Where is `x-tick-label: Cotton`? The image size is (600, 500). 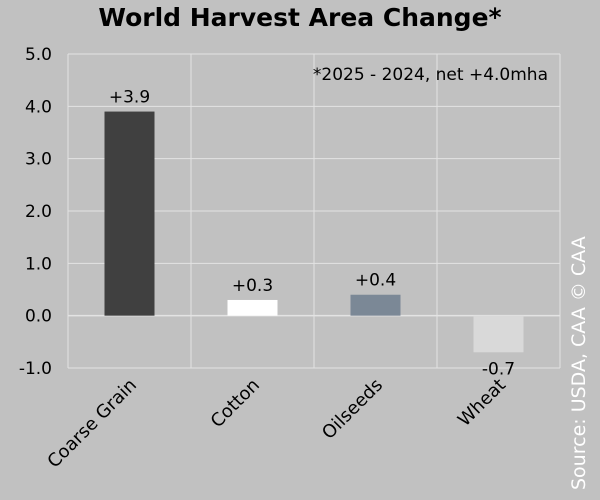
x-tick-label: Cotton is located at coordinates (235, 403).